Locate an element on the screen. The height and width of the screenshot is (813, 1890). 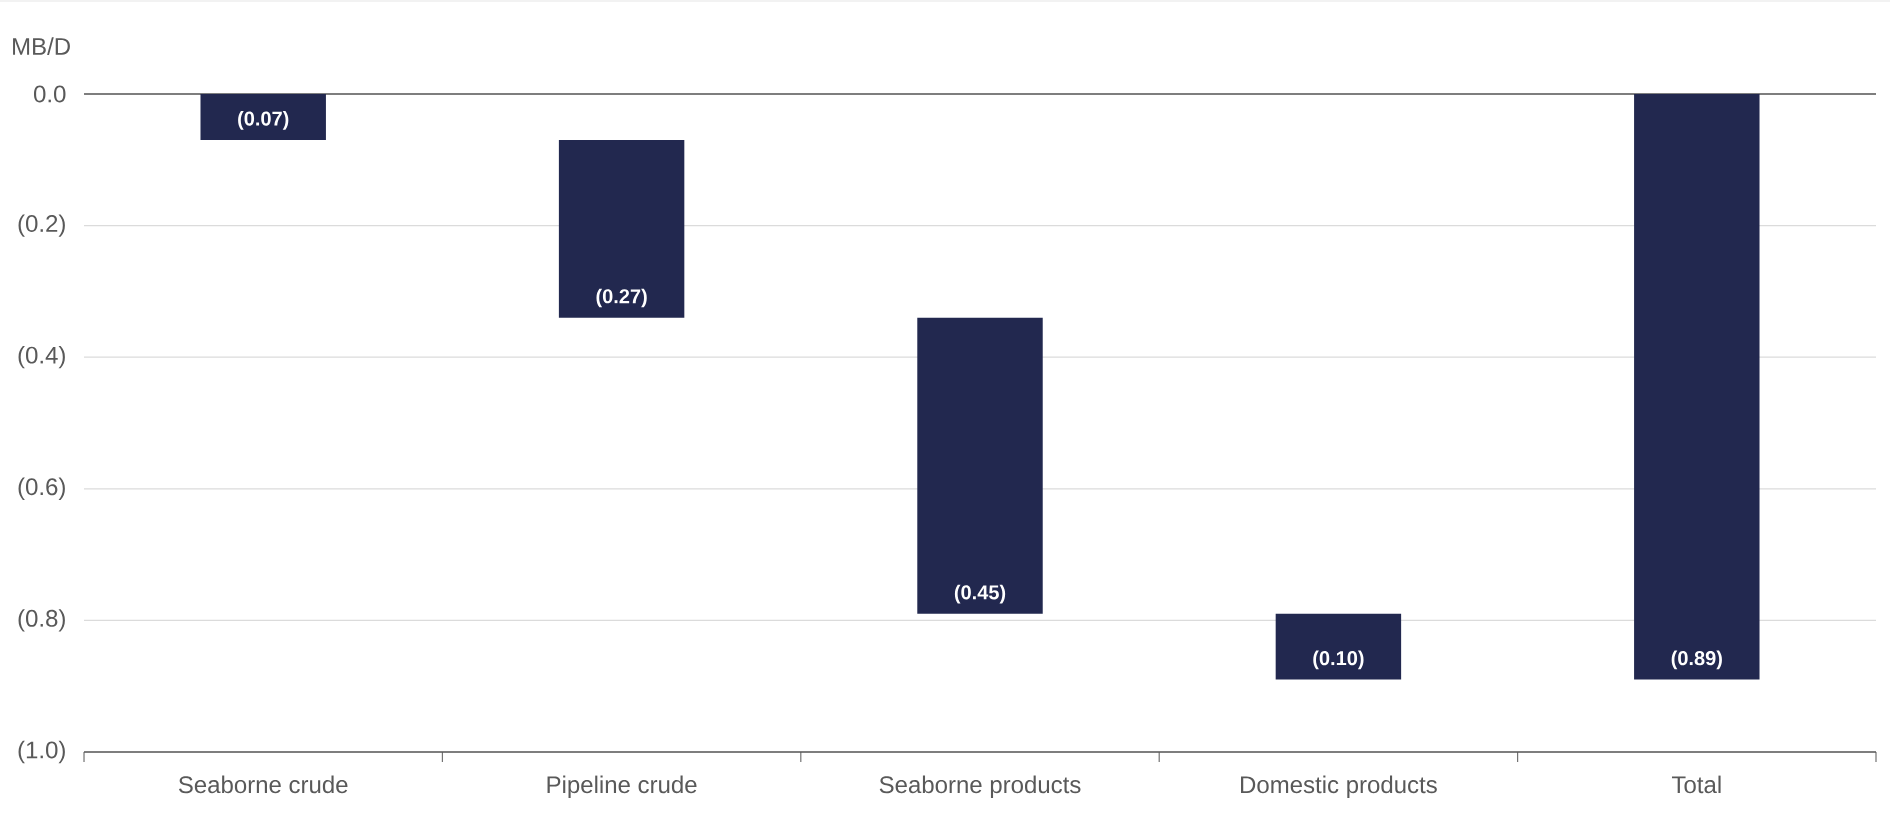
y-tick-label: (0.4) is located at coordinates (41, 357).